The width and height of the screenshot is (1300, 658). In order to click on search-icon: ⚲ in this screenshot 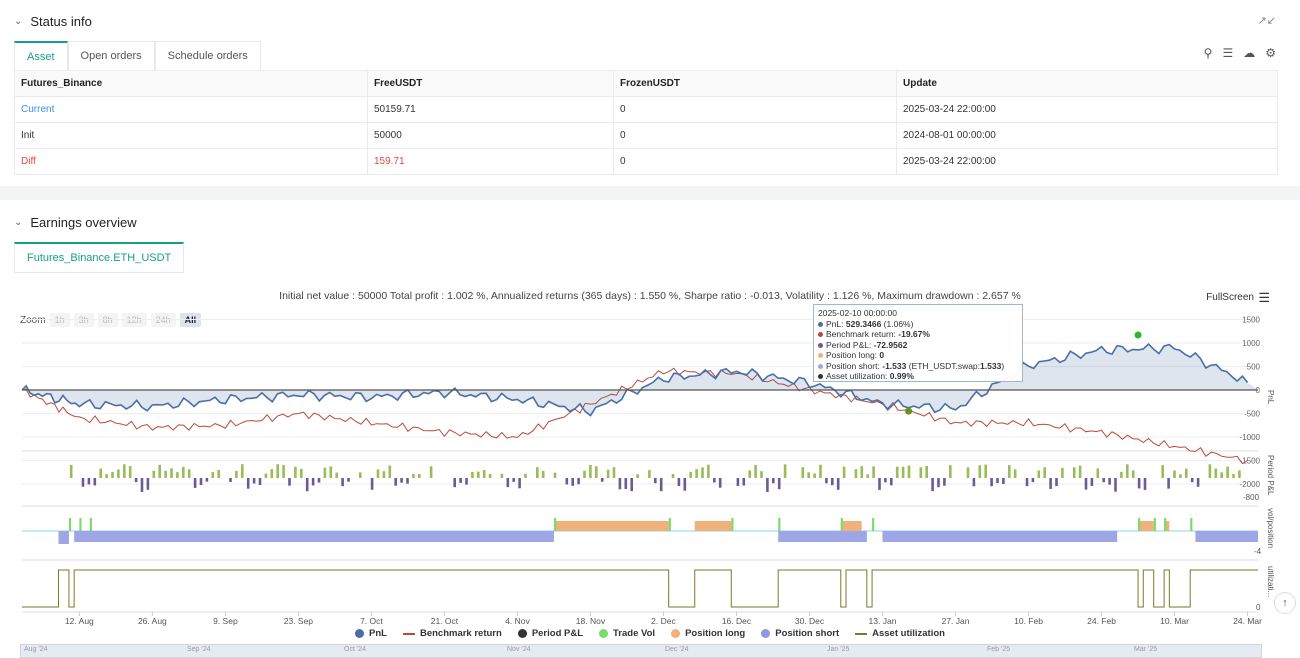, I will do `click(1208, 53)`.